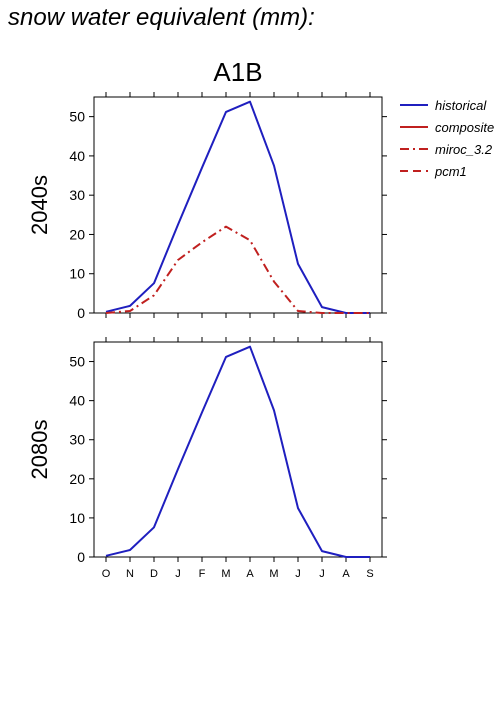 Image resolution: width=501 pixels, height=709 pixels. What do you see at coordinates (39, 205) in the screenshot?
I see `y-axis-label: 2040s` at bounding box center [39, 205].